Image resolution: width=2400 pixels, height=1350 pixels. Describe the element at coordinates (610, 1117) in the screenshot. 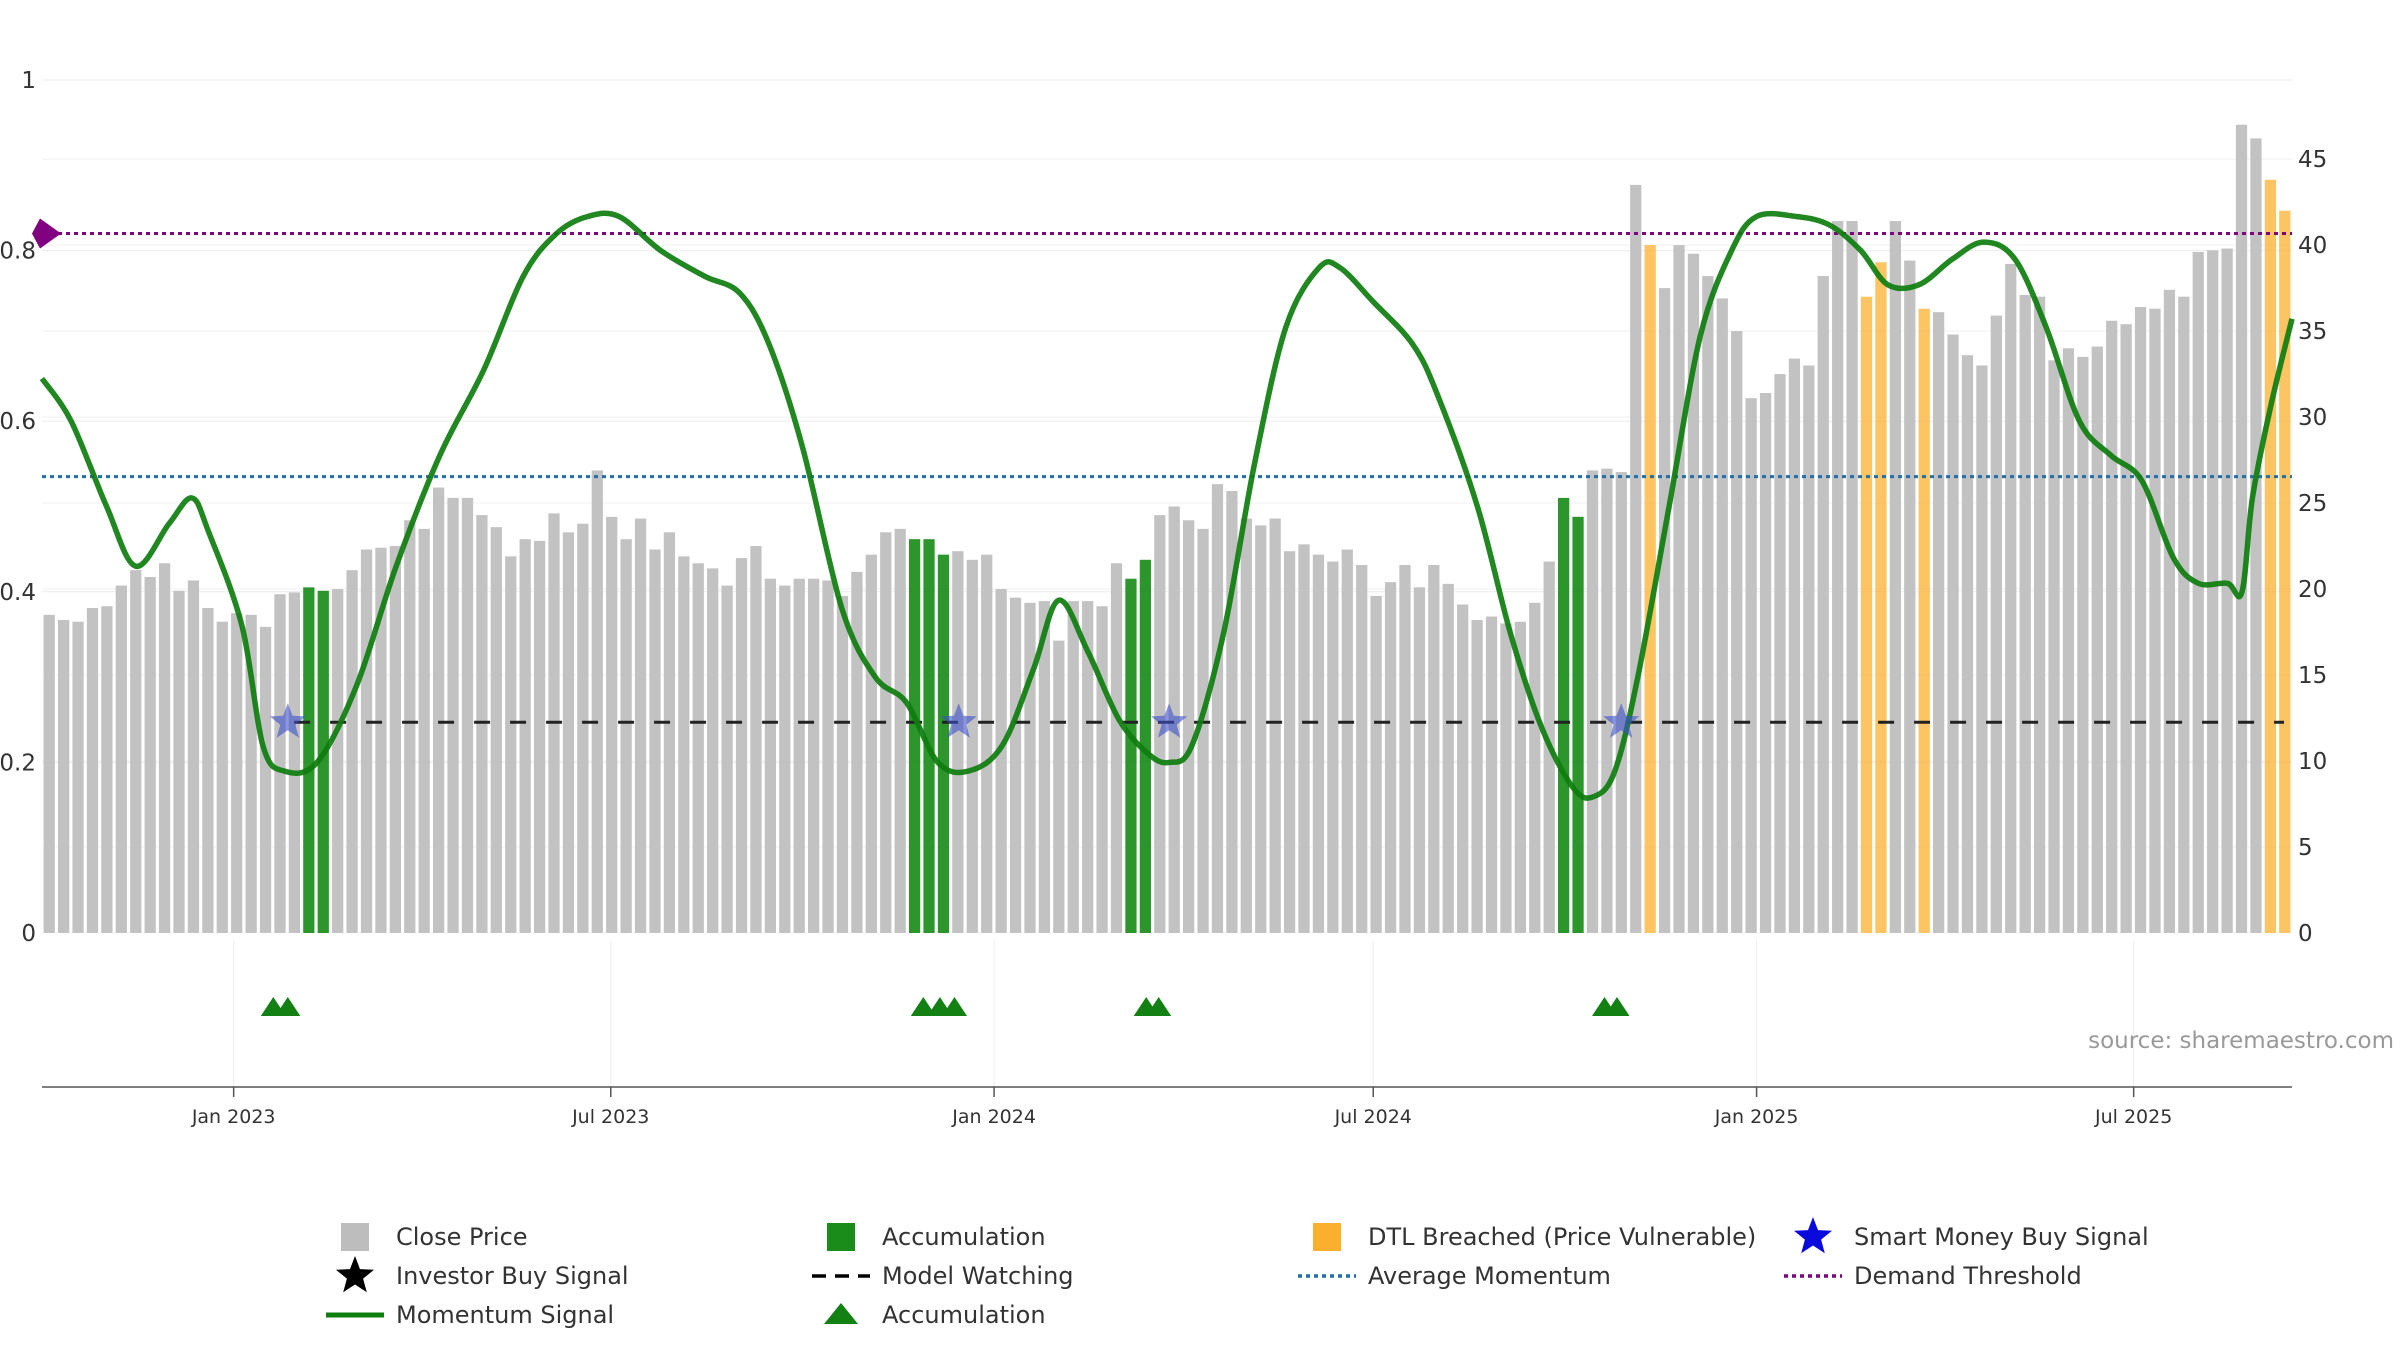

I see `x-axis-tick-label: Jul 2023` at that location.